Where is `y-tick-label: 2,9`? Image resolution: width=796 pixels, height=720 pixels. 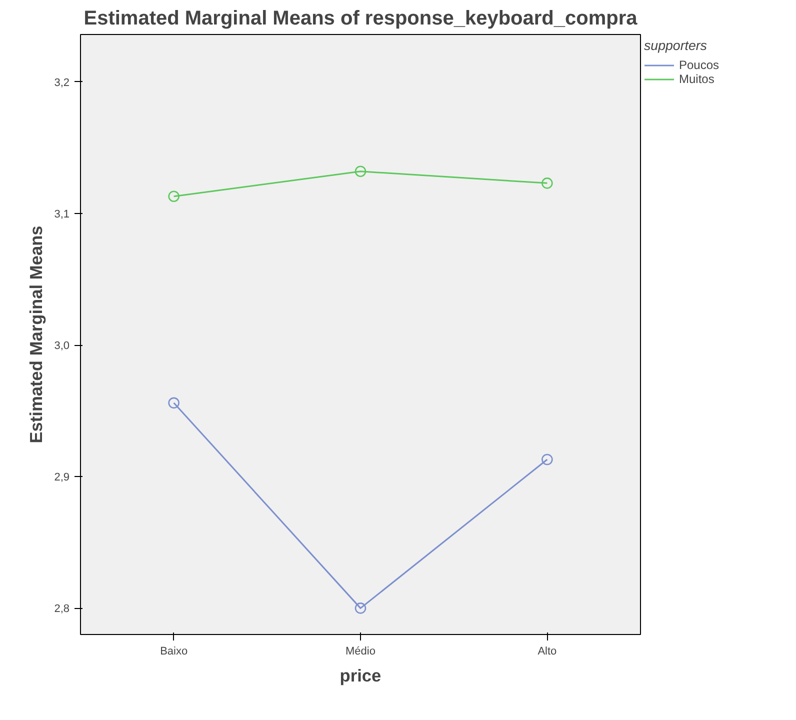 y-tick-label: 2,9 is located at coordinates (62, 478).